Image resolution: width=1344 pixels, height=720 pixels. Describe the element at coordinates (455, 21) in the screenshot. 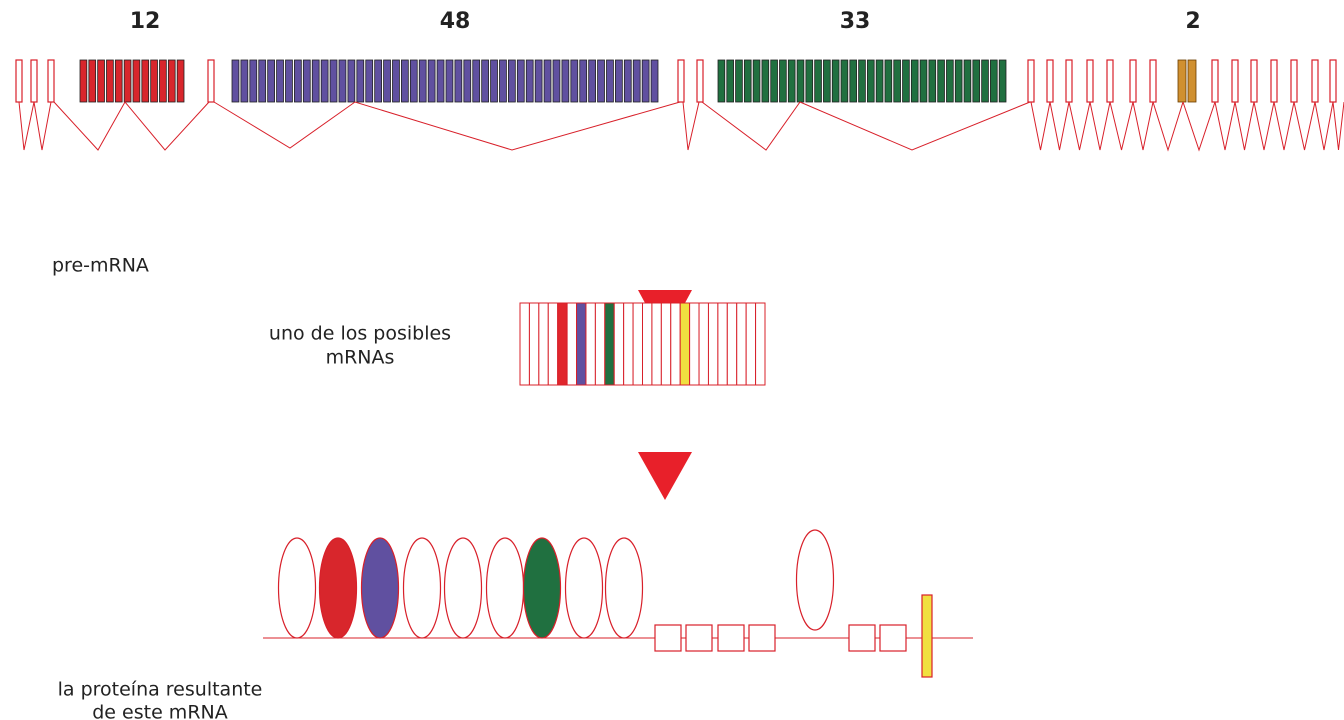

I see `group-count: 48` at that location.